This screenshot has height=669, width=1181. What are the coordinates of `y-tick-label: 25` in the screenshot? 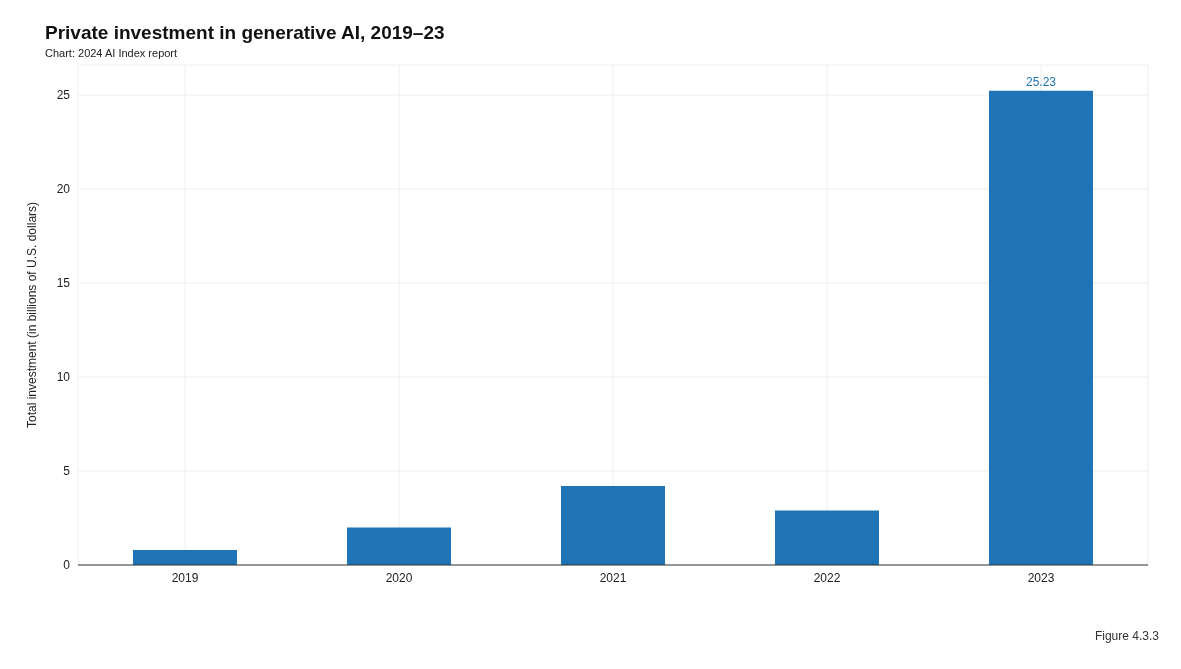 It's located at (63, 95).